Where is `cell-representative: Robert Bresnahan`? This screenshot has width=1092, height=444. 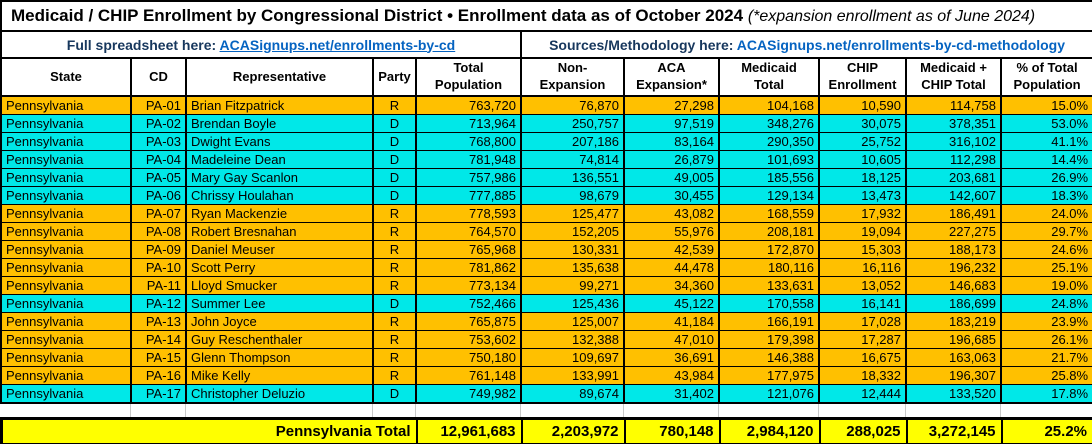
cell-representative: Robert Bresnahan is located at coordinates (279, 231).